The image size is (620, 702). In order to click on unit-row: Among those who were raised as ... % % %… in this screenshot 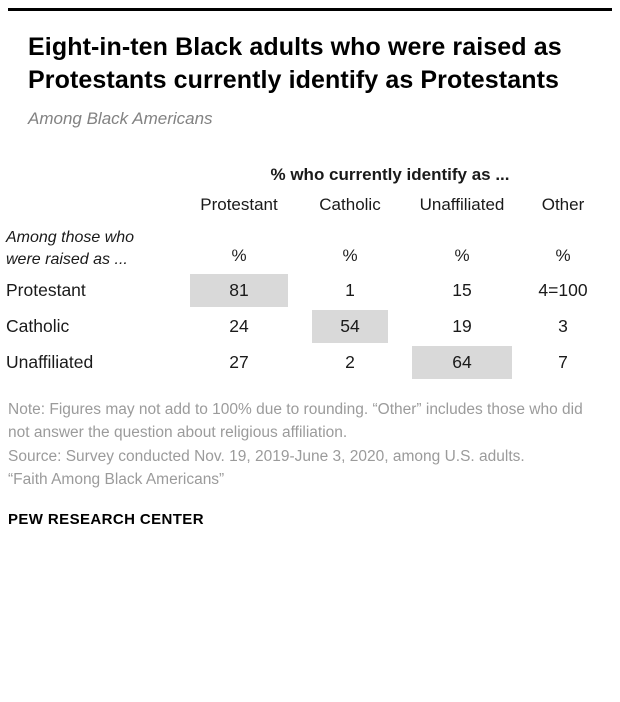, I will do `click(310, 249)`.